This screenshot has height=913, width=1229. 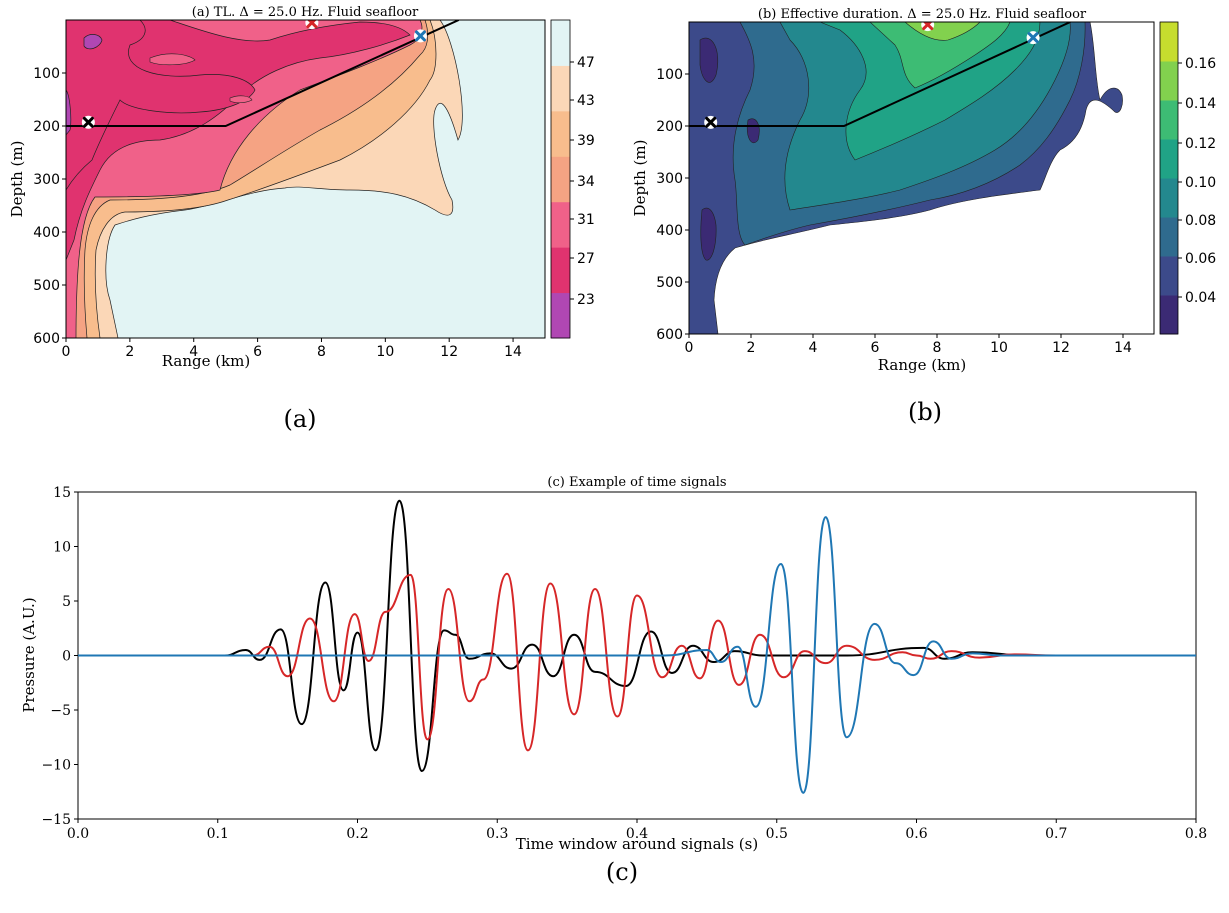 I want to click on panel-b-colorbar: 0.16 0.14 0.12 0.10 0.08 0.06 0.04, so click(x=1187, y=178).